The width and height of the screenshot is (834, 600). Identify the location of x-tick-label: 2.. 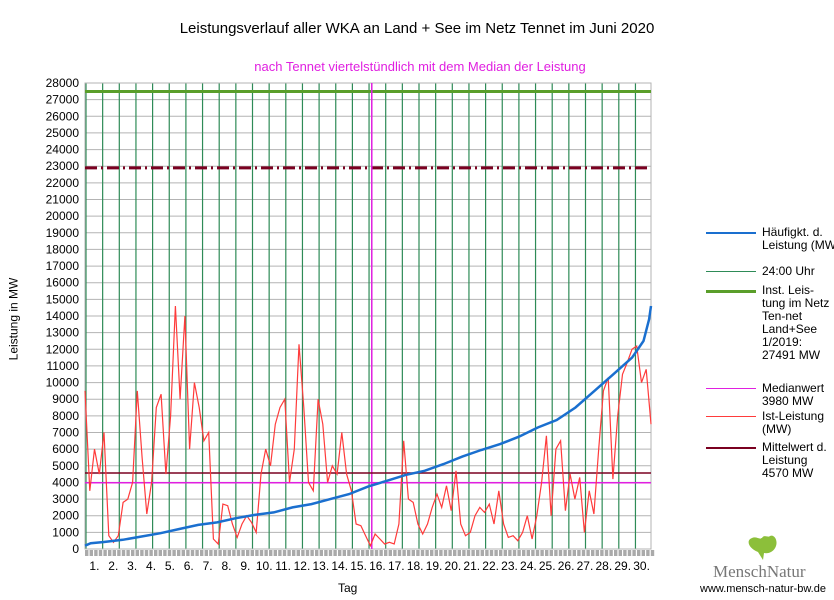
(113, 566).